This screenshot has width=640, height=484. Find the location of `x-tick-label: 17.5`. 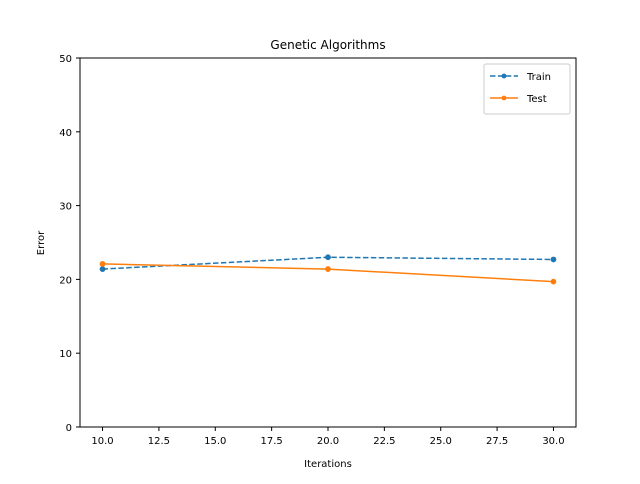

x-tick-label: 17.5 is located at coordinates (272, 441).